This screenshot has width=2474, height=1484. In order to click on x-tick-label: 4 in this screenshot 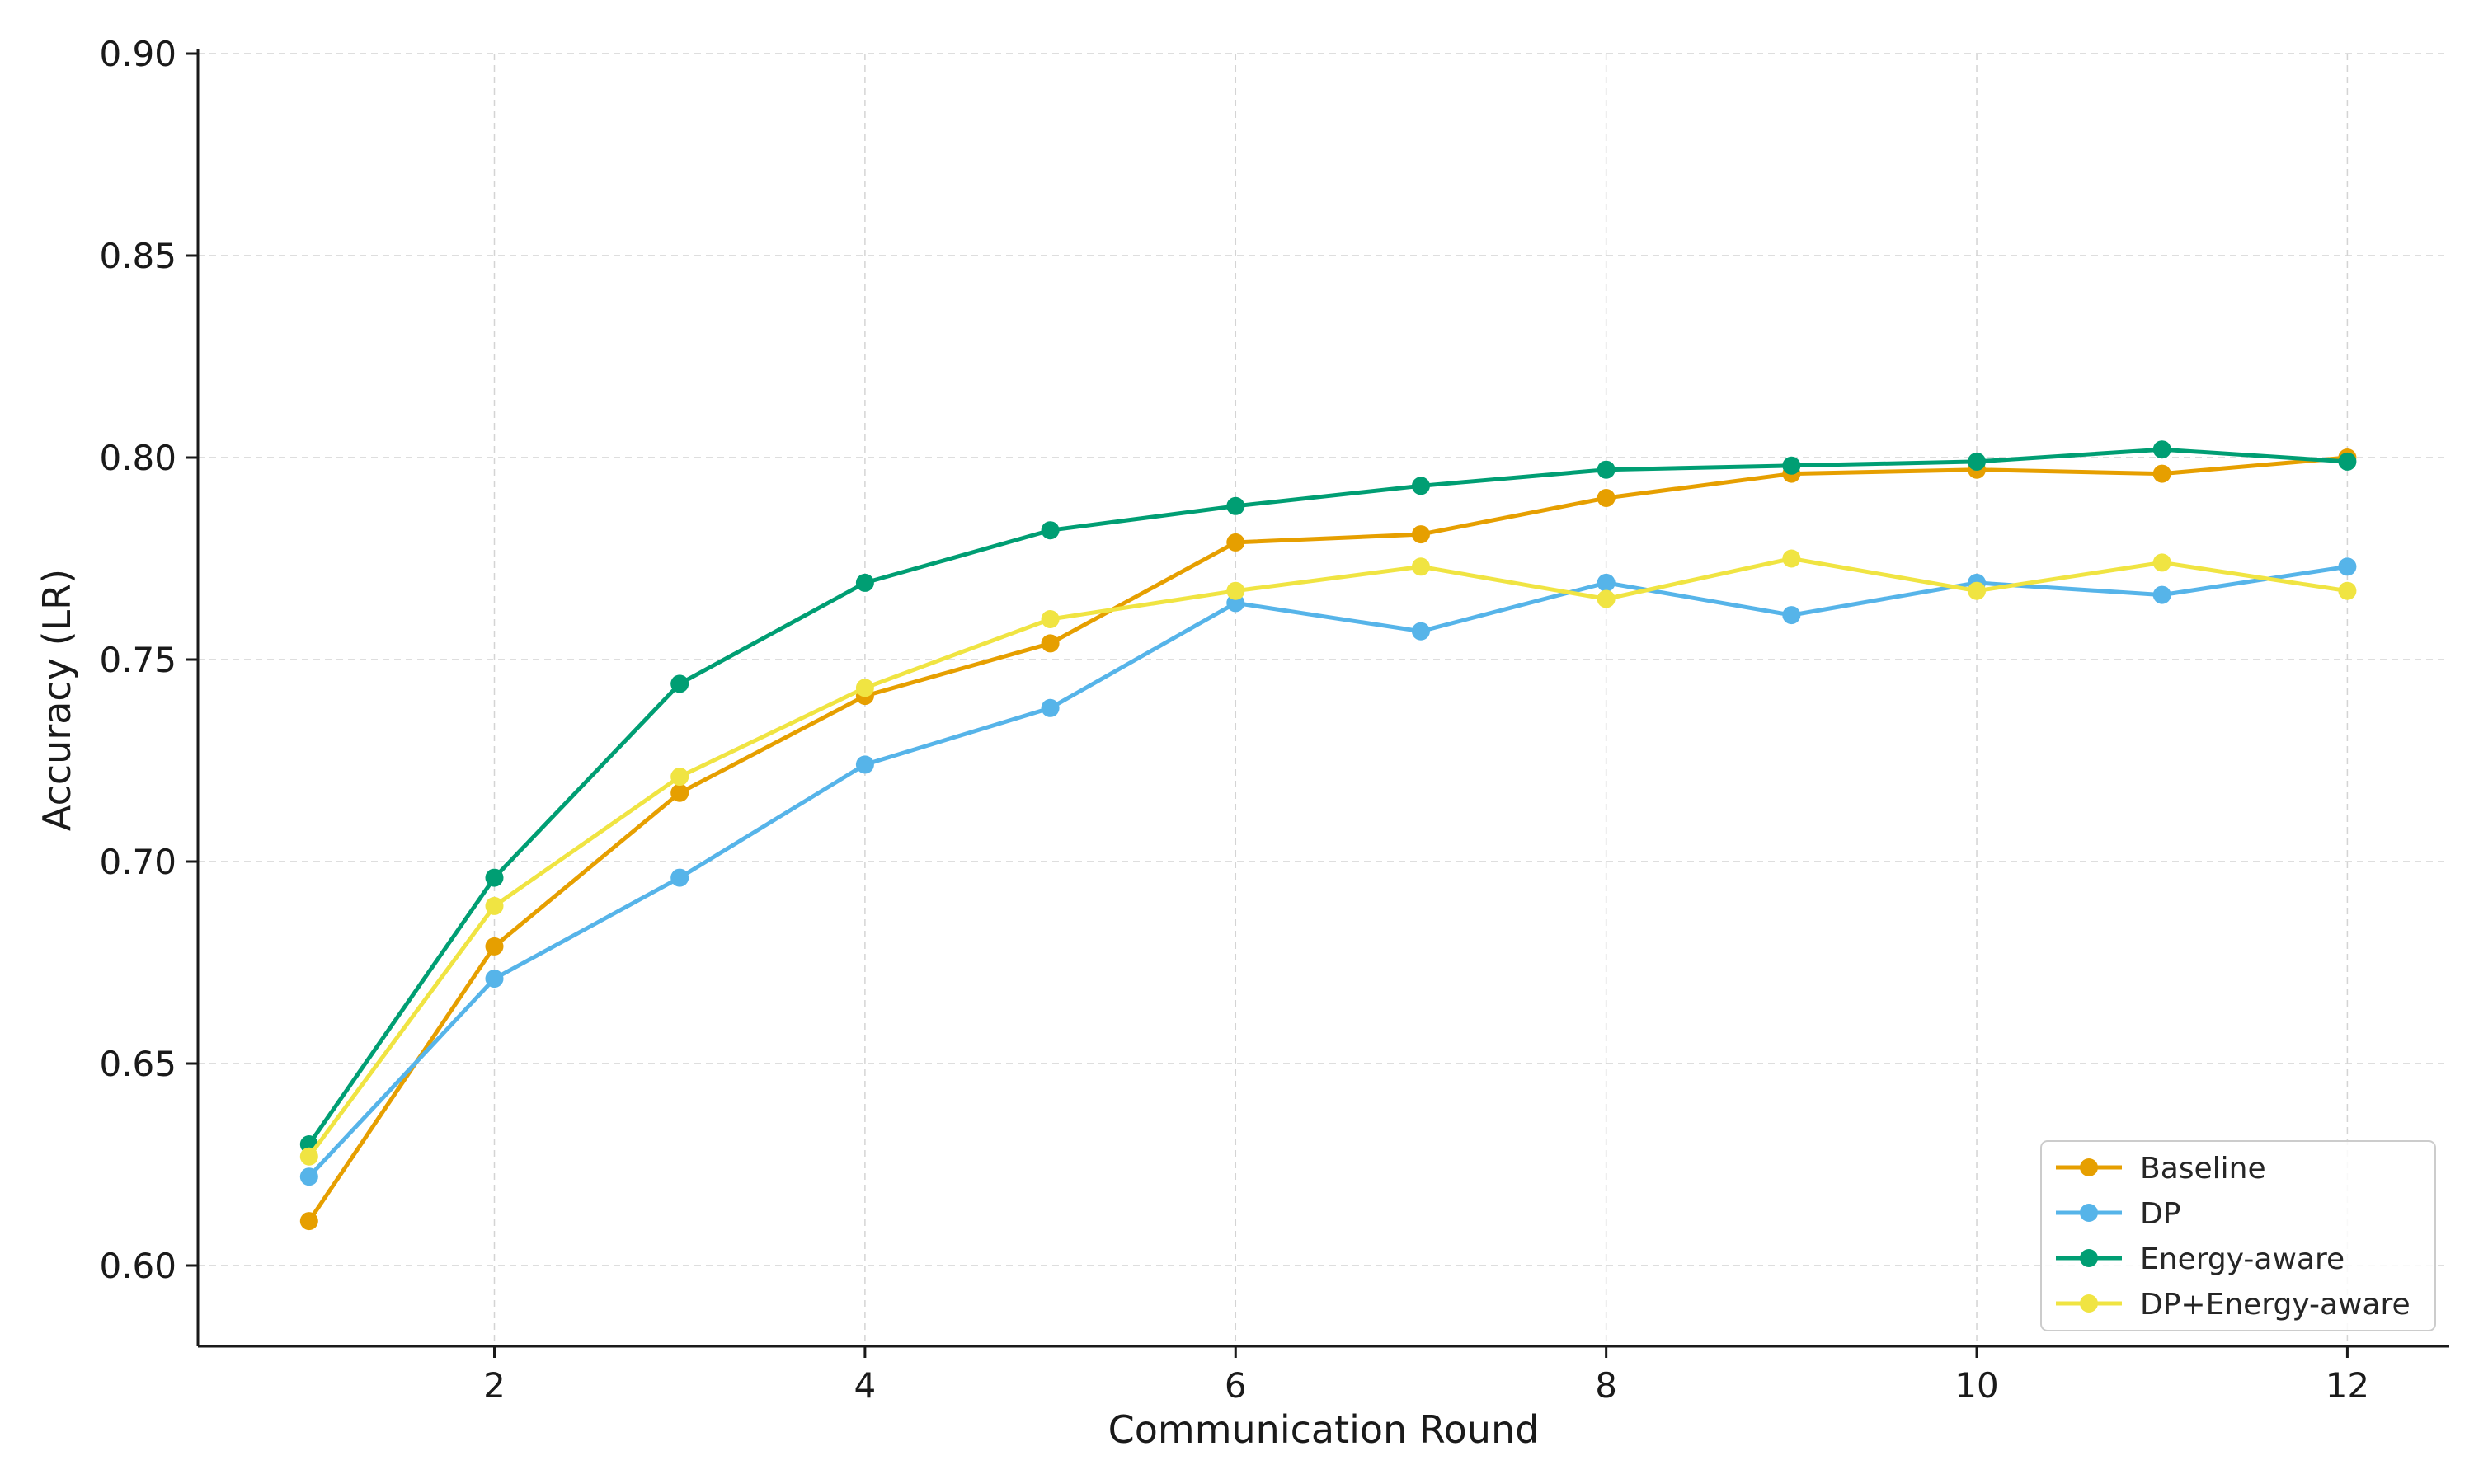, I will do `click(865, 1385)`.